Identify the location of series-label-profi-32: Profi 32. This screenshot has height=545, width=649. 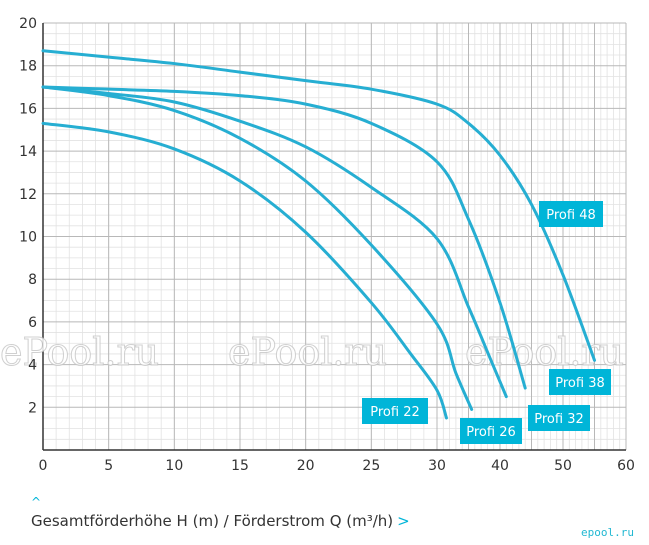
(559, 418).